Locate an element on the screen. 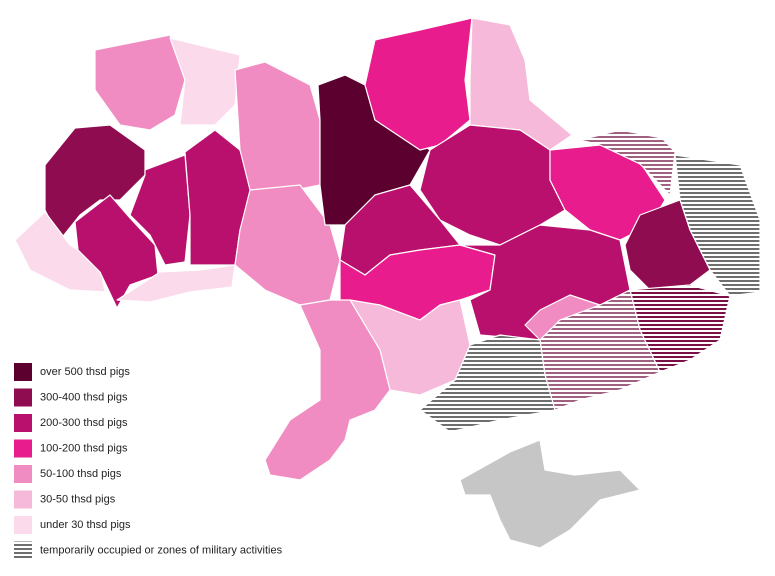  legend-label: over 500 thsd pigs is located at coordinates (85, 372).